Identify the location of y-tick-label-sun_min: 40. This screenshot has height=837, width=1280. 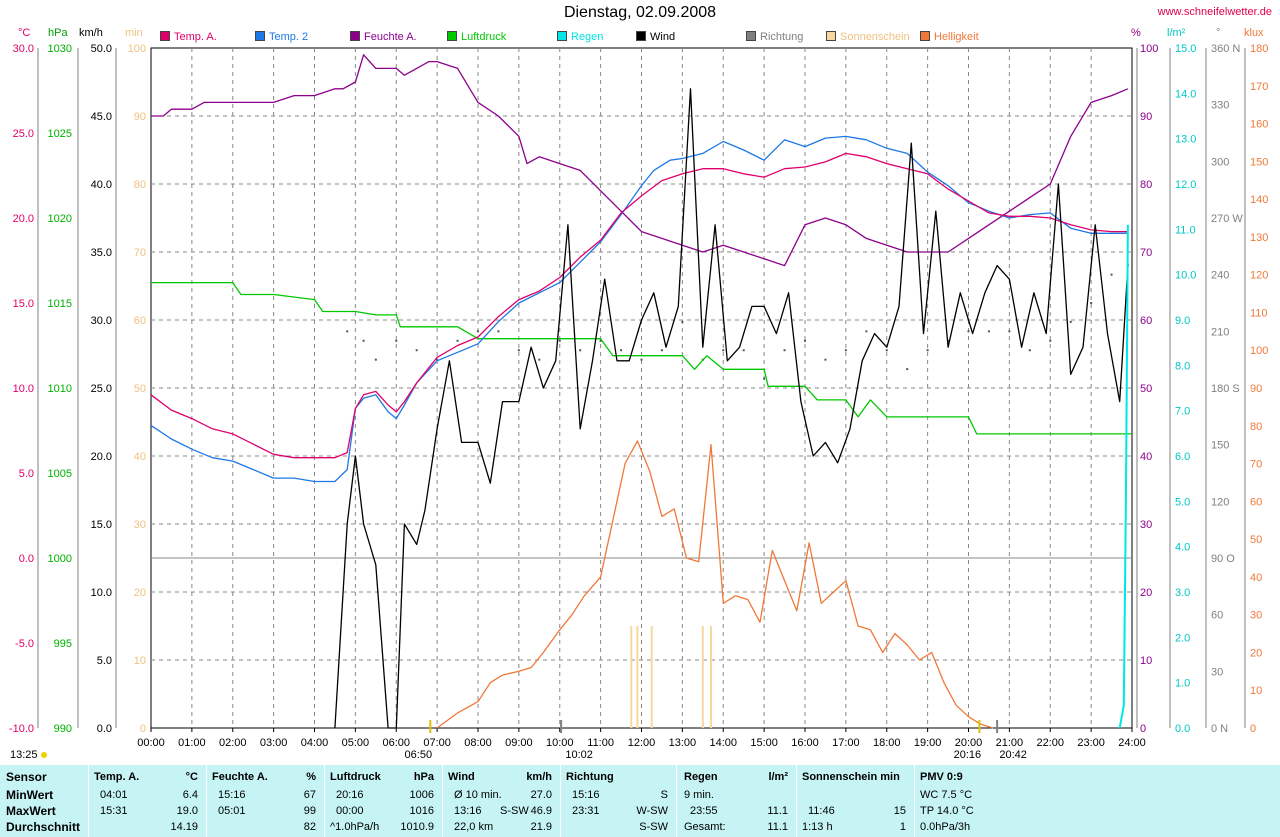
(140, 457).